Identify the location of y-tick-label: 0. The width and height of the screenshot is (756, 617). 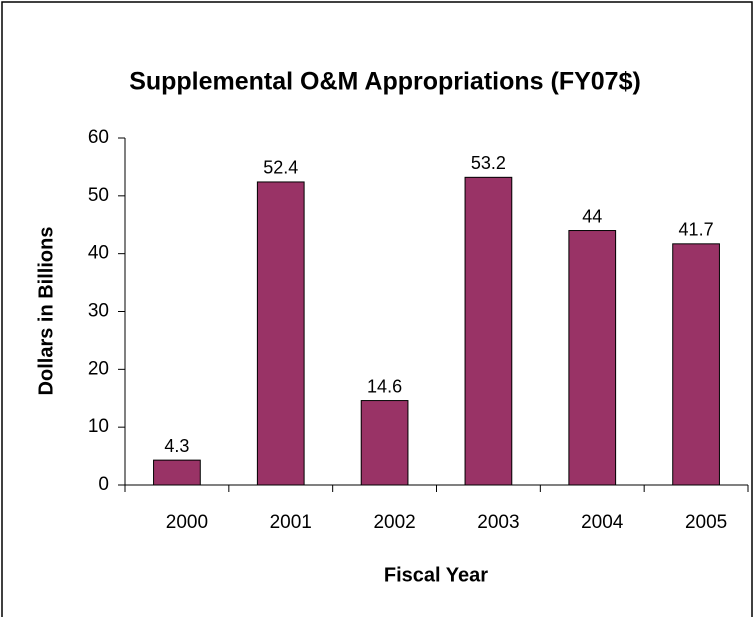
(103, 484).